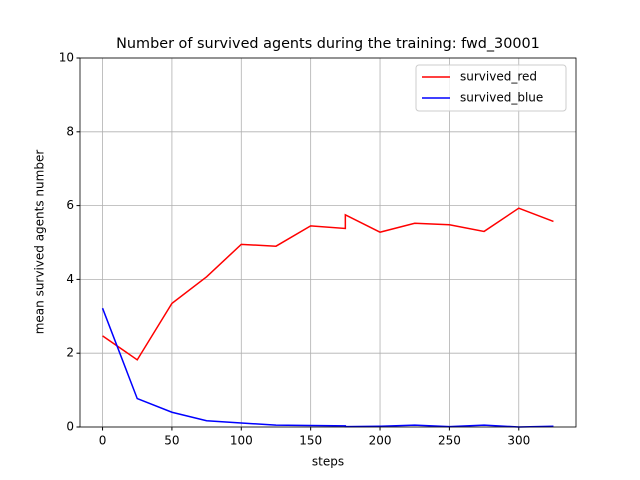  Describe the element at coordinates (70, 205) in the screenshot. I see `y-tick-label: 6` at that location.